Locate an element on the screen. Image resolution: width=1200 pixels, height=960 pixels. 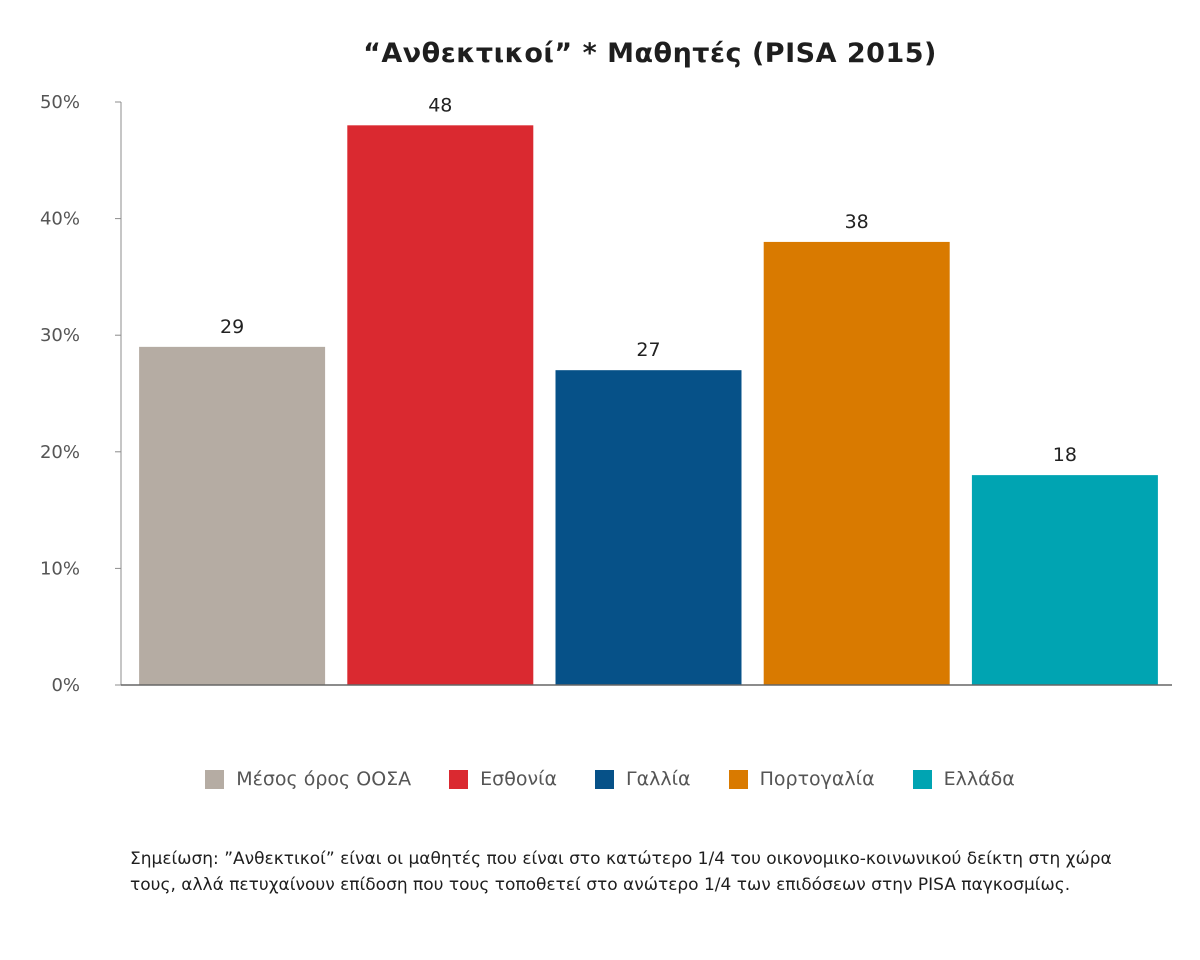
y-tick-label: 10% is located at coordinates (60, 568).